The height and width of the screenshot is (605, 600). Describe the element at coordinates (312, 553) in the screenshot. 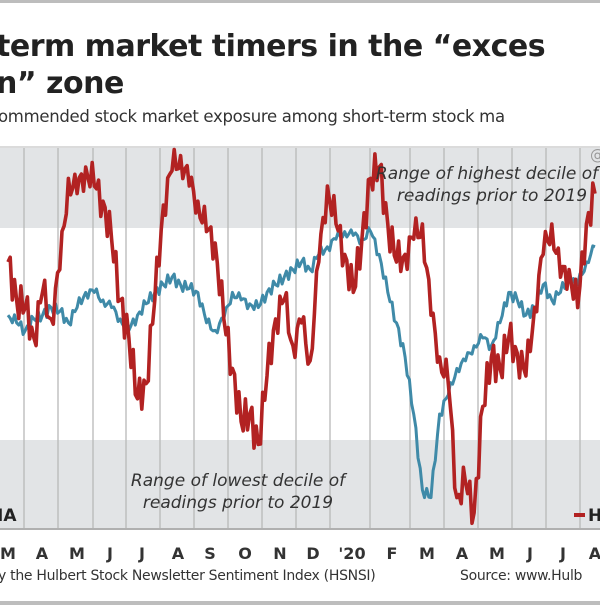

I see `x-tick-label: D` at that location.